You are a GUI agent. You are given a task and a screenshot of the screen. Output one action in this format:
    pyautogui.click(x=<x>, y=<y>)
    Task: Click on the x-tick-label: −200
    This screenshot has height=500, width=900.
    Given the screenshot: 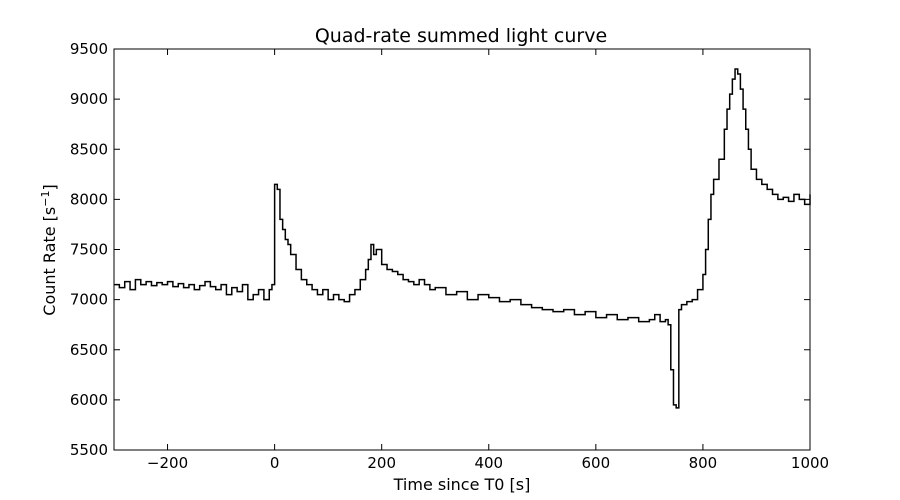 What is the action you would take?
    pyautogui.click(x=167, y=463)
    